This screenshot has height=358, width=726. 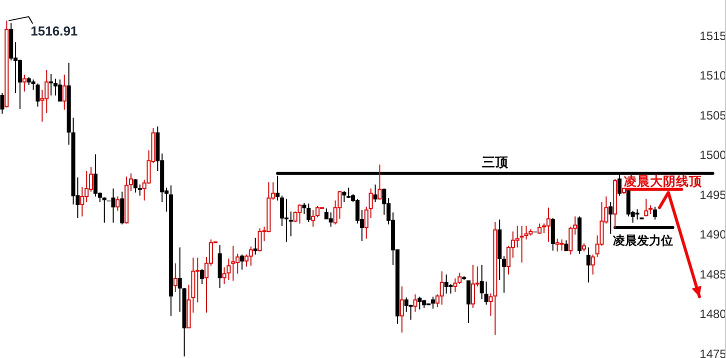 I want to click on y-tick-label: 1505, so click(x=713, y=115).